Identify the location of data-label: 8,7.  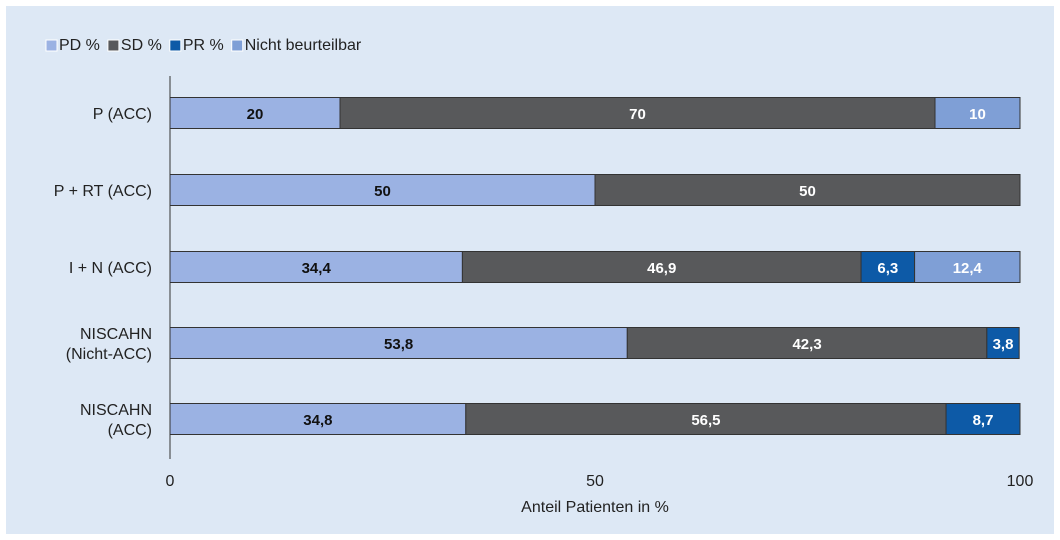
(983, 420).